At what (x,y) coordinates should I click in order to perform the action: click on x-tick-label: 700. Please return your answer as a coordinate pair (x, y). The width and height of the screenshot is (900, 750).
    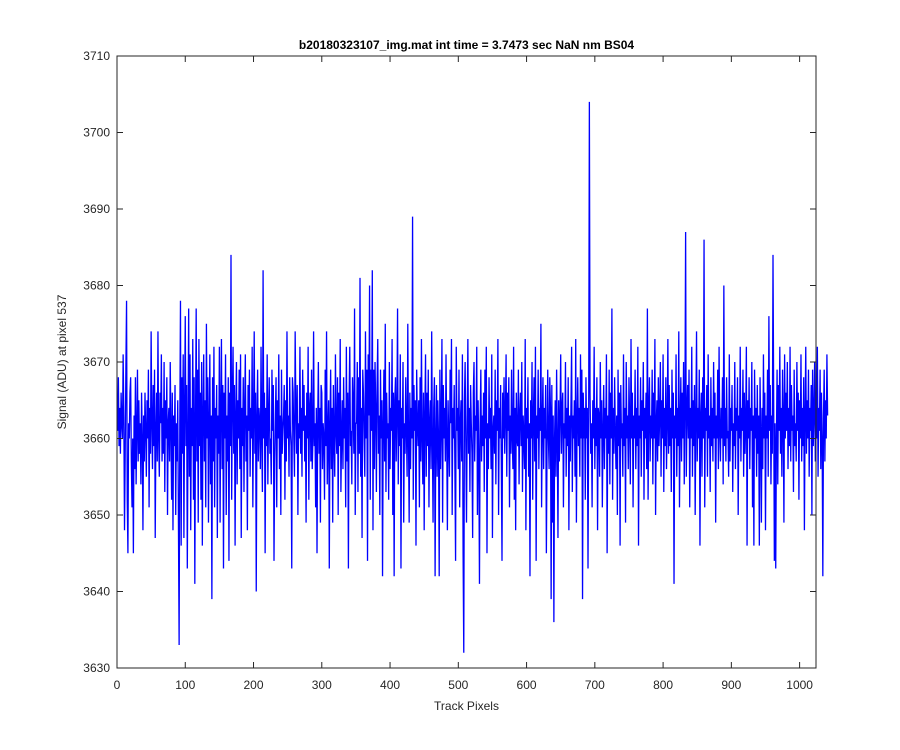
    Looking at the image, I should click on (595, 685).